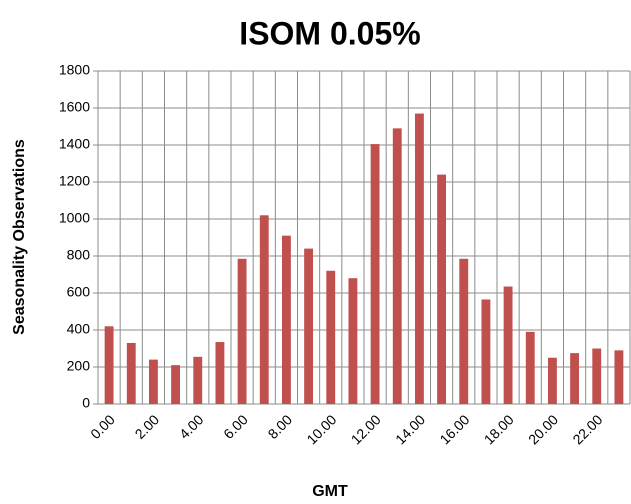 The width and height of the screenshot is (631, 504). Describe the element at coordinates (321, 429) in the screenshot. I see `x-tick-label: 10.00` at that location.